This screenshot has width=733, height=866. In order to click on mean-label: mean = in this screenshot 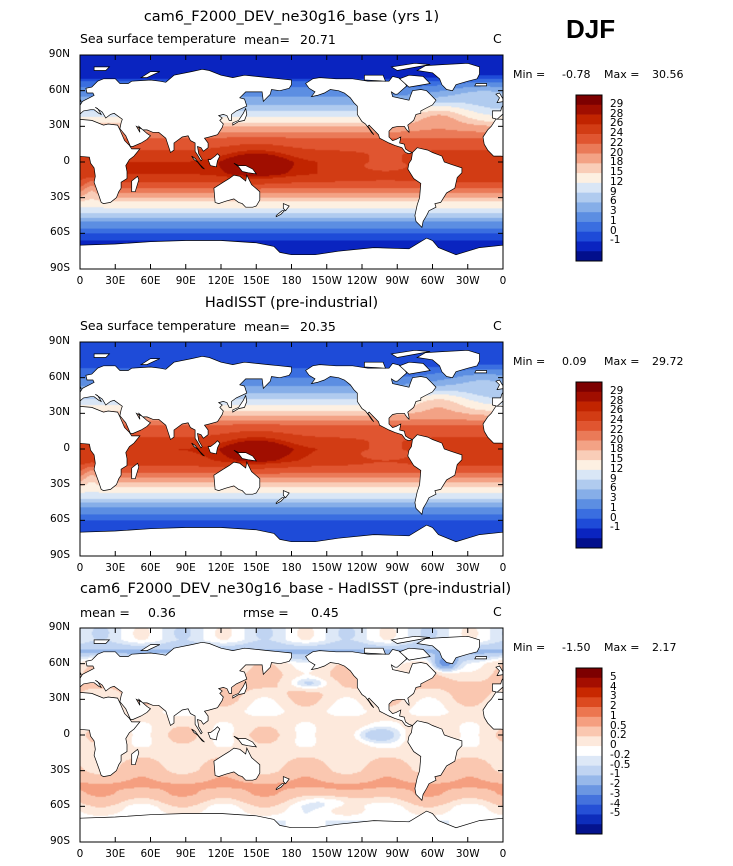, I will do `click(105, 612)`.